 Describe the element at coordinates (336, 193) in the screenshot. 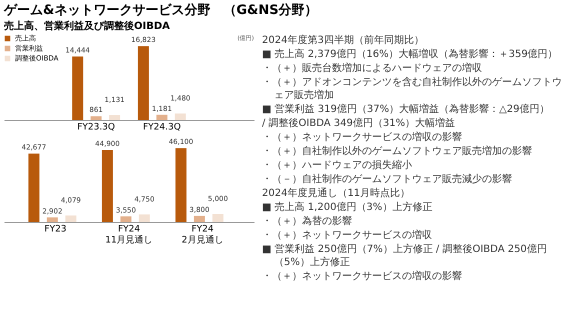

I see `text: 2024年度見通し（11月時点比）` at that location.